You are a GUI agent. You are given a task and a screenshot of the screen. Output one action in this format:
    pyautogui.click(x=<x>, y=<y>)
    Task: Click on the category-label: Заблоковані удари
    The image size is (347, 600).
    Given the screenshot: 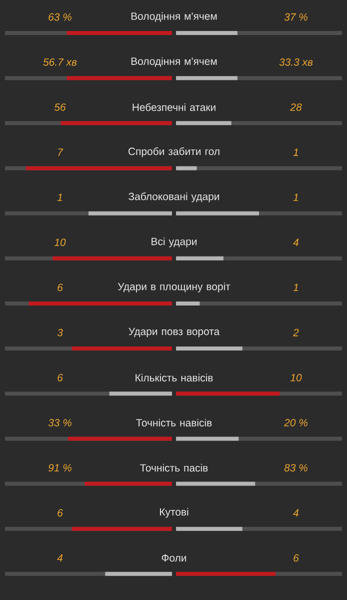 What is the action you would take?
    pyautogui.click(x=174, y=197)
    